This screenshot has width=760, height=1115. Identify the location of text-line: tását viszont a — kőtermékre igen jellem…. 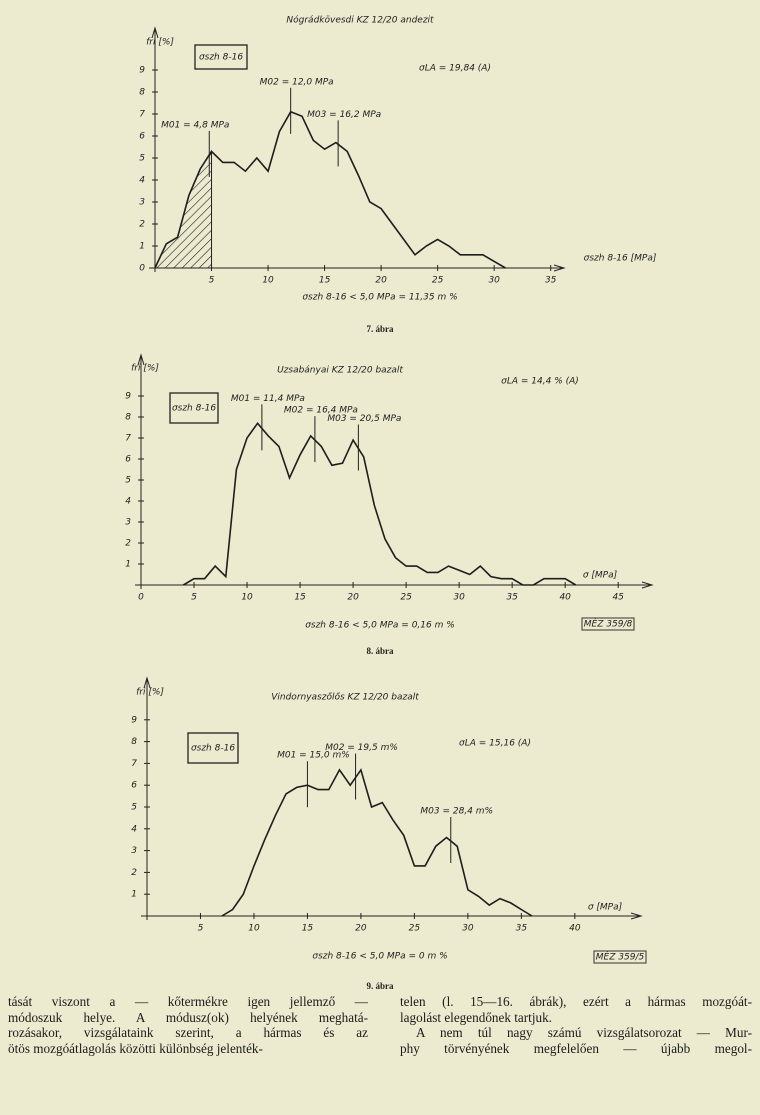
(188, 1001).